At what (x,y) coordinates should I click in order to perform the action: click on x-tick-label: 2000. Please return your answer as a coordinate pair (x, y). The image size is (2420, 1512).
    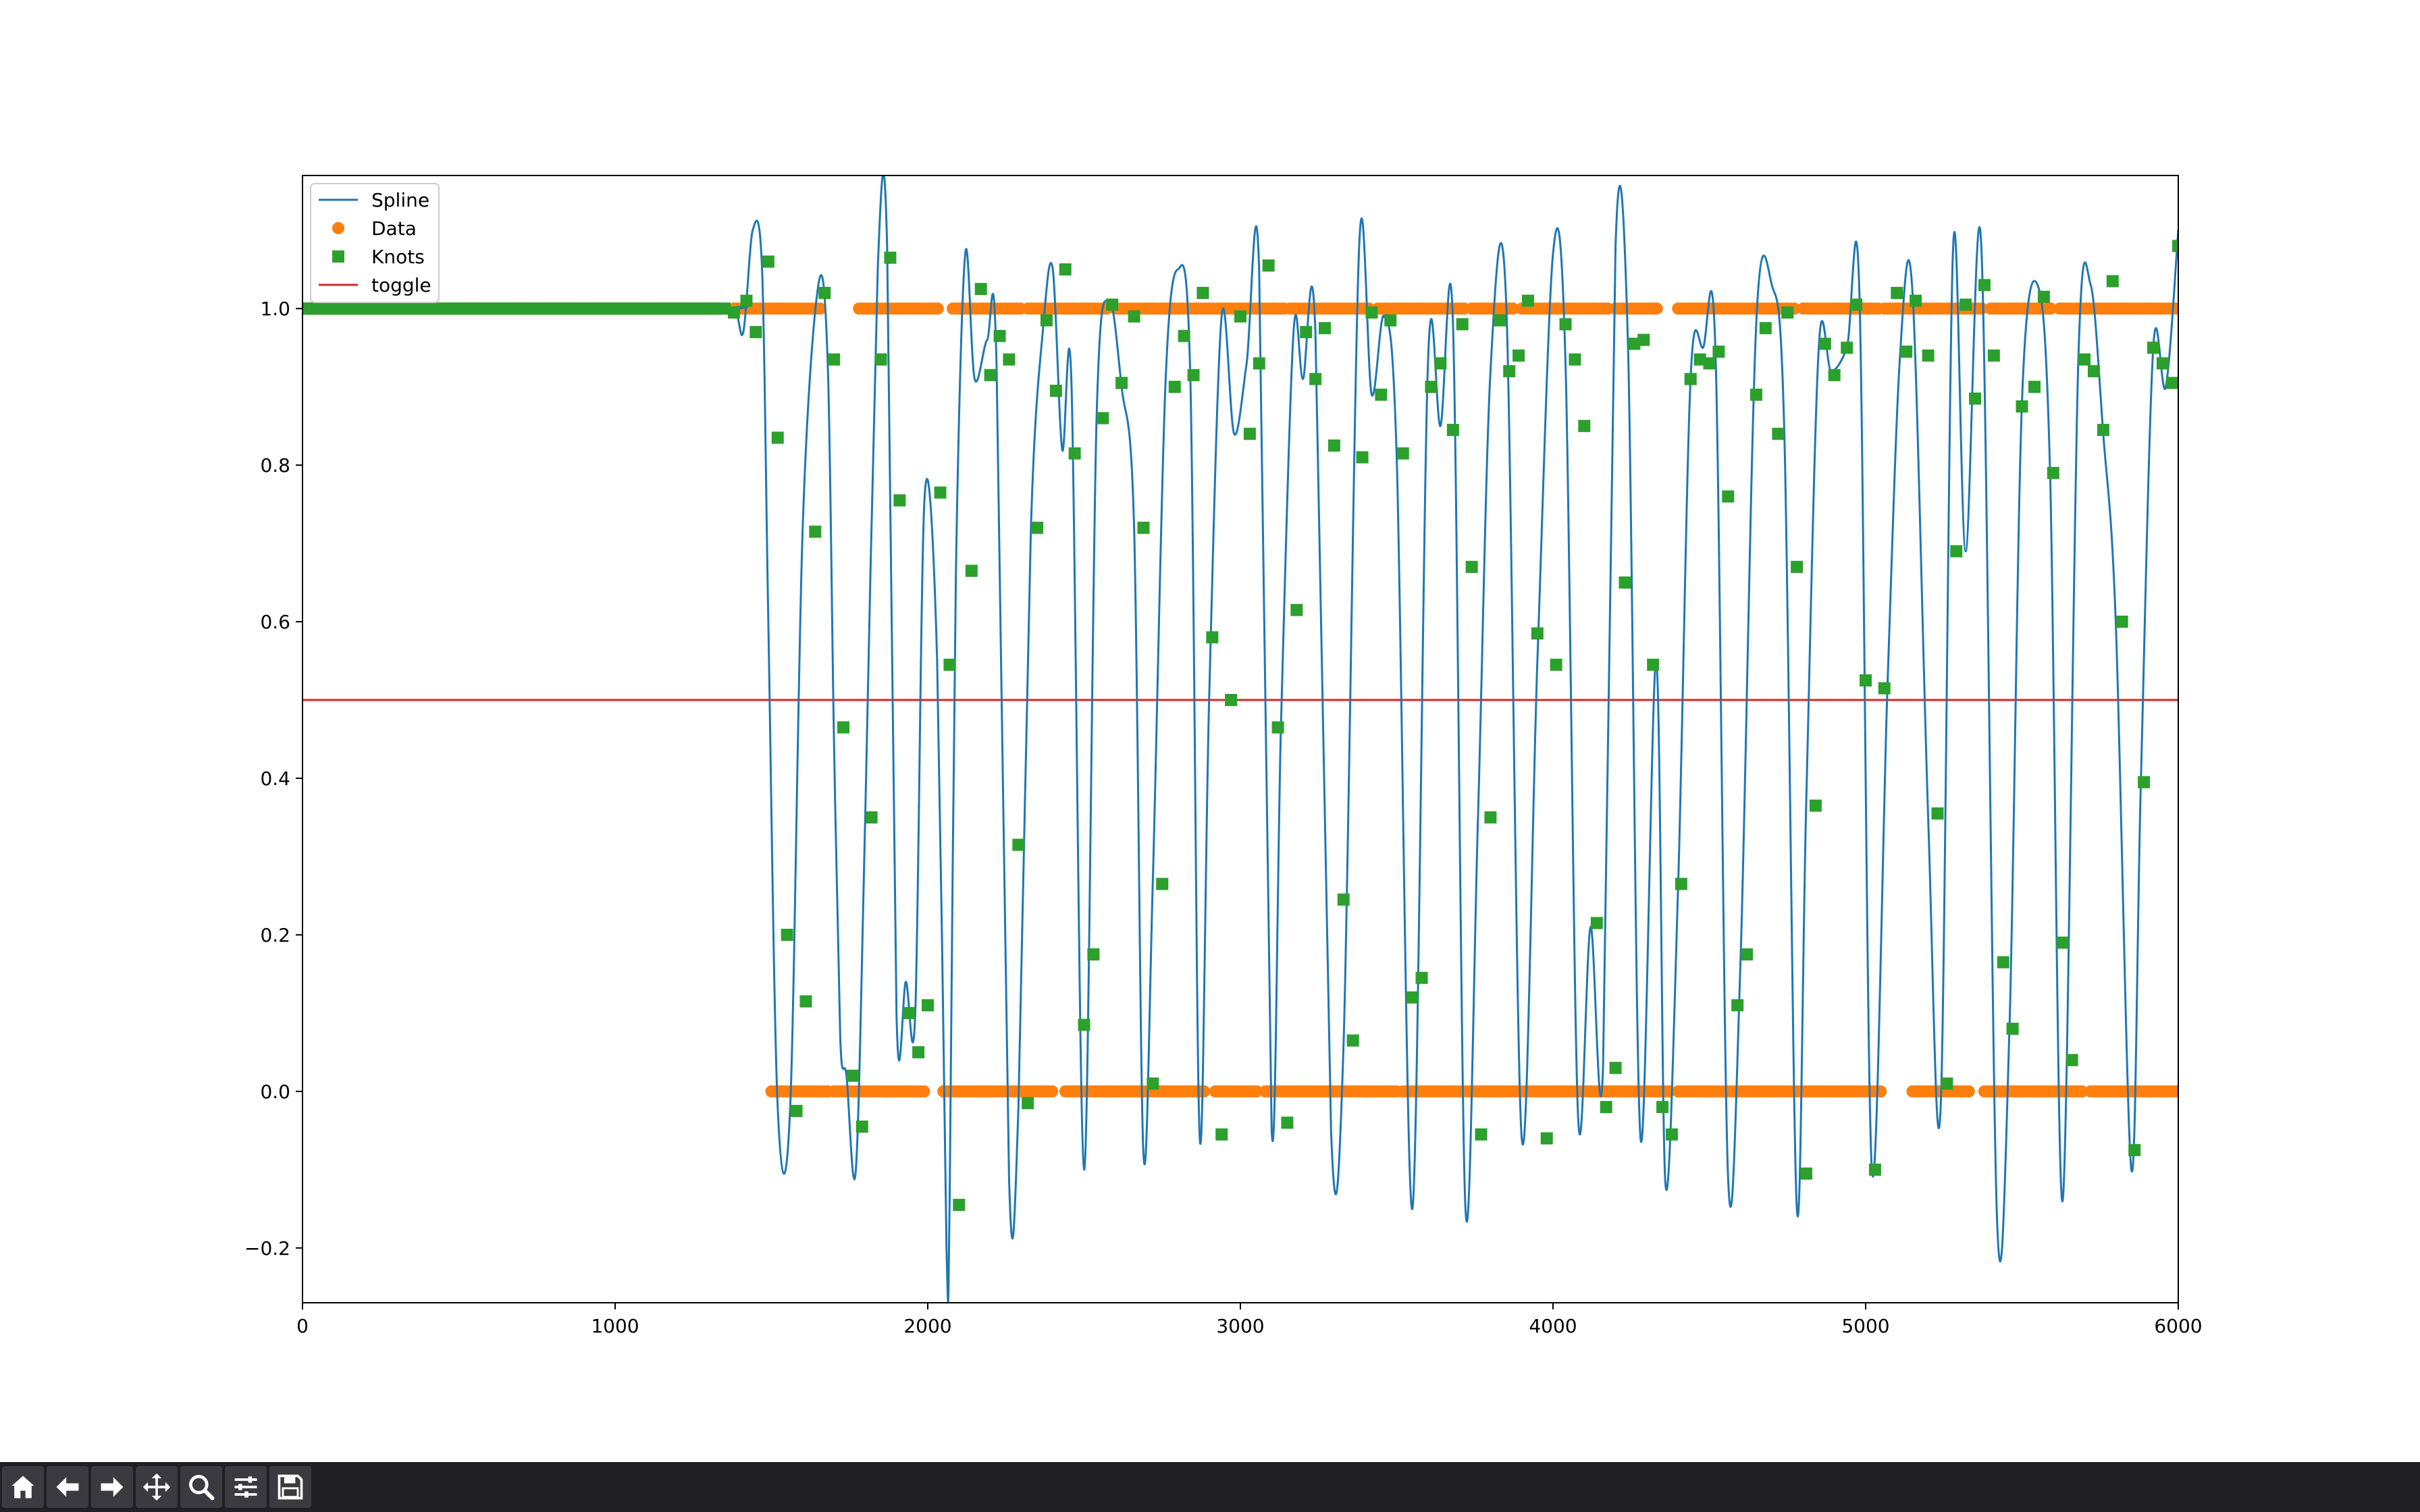
    Looking at the image, I should click on (927, 1326).